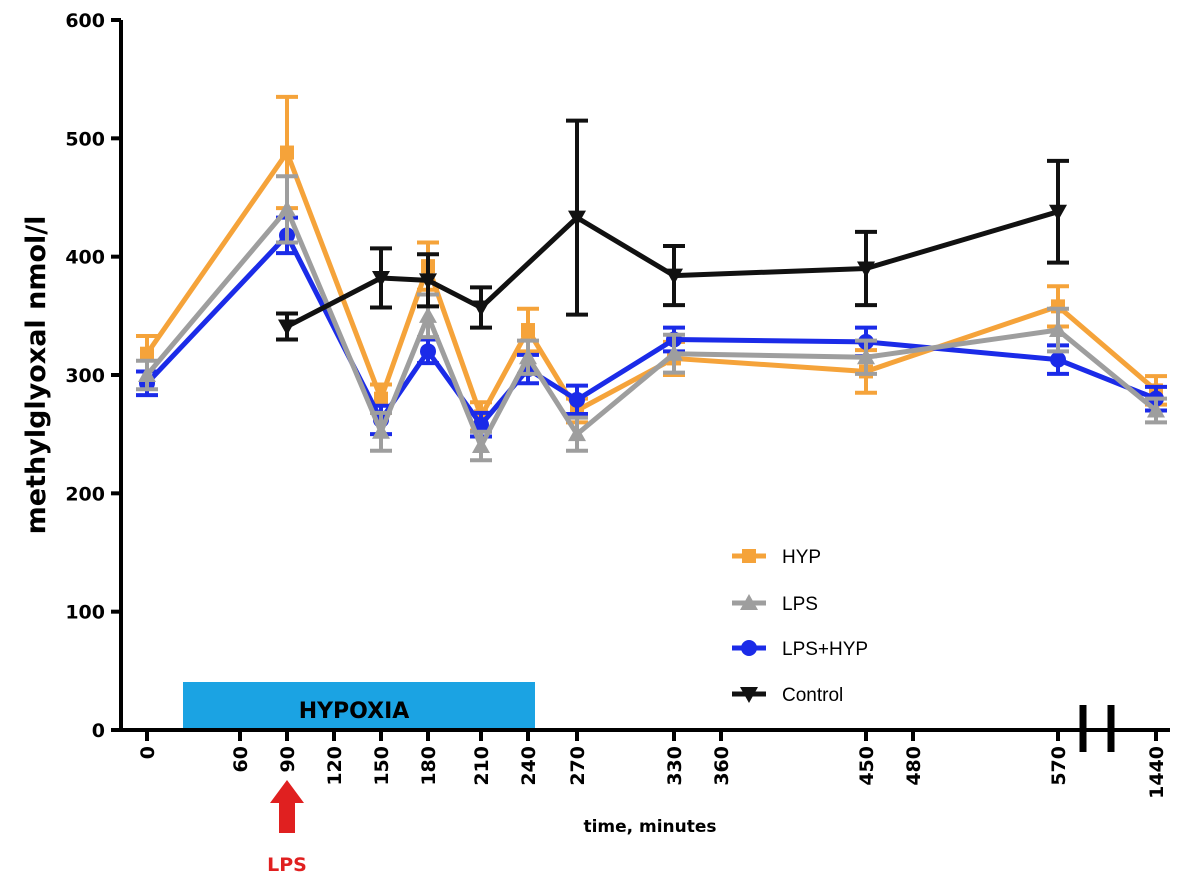  What do you see at coordinates (287, 865) in the screenshot?
I see `lps-label: LPS` at bounding box center [287, 865].